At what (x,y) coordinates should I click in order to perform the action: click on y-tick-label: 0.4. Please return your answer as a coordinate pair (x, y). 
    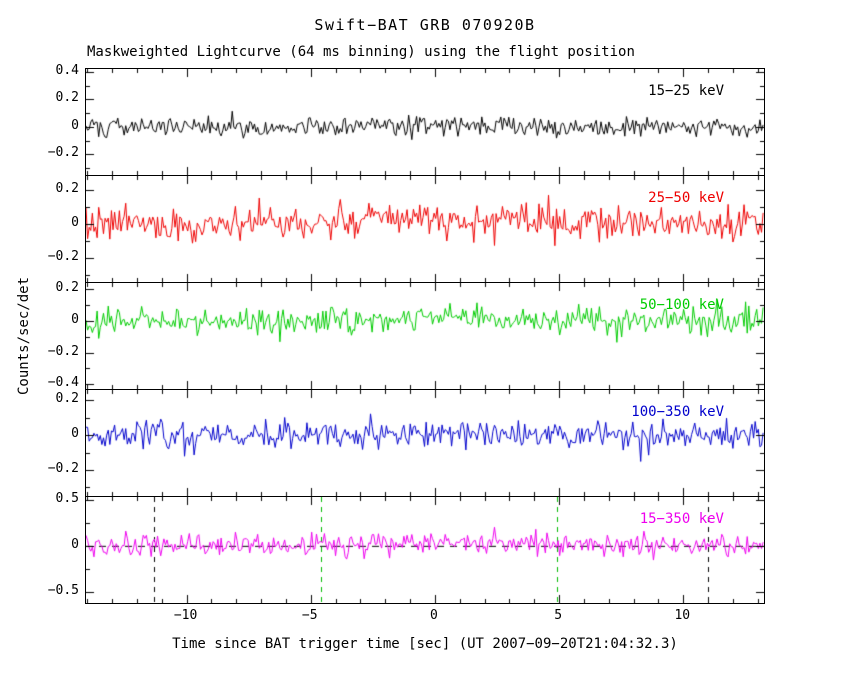
    Looking at the image, I should click on (67, 70).